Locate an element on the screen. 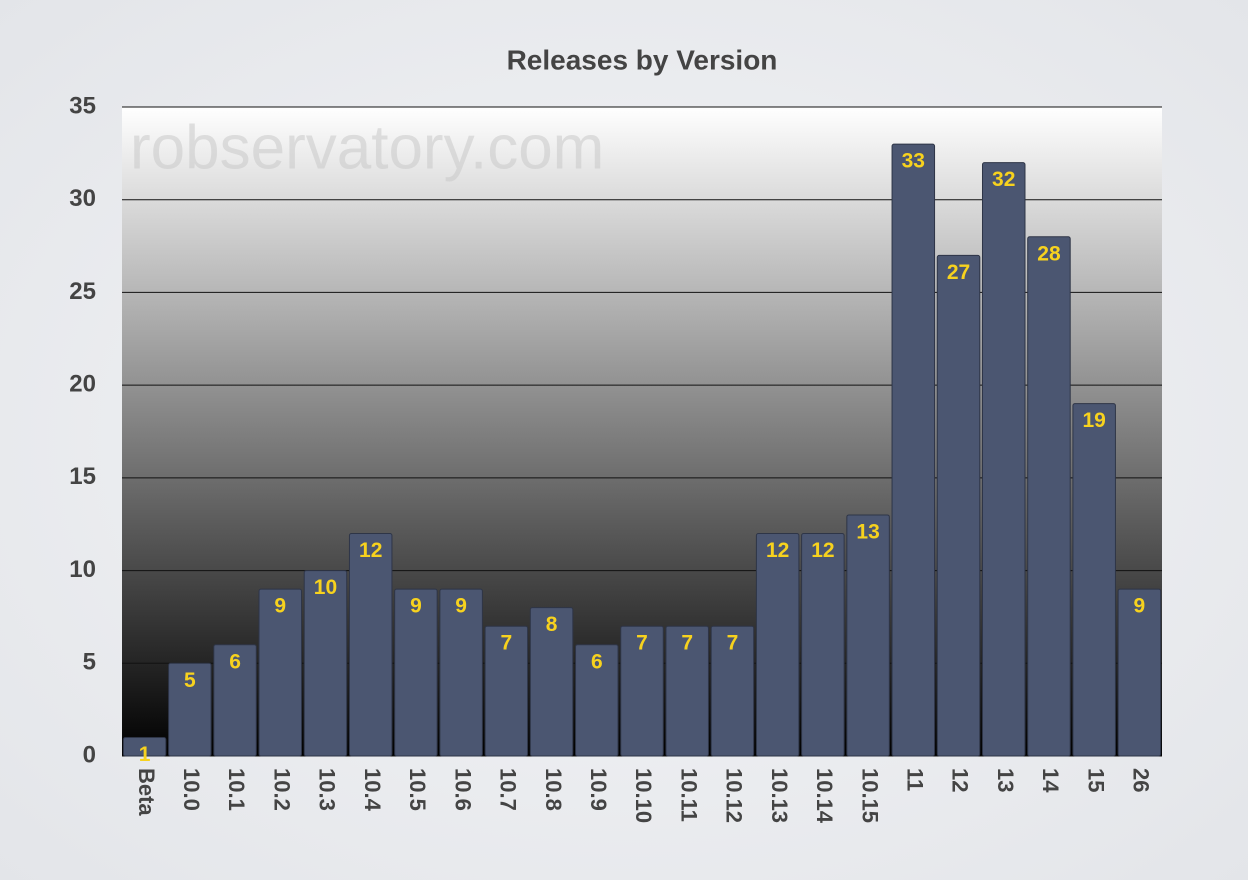  y-tick-label: 25 is located at coordinates (82, 291).